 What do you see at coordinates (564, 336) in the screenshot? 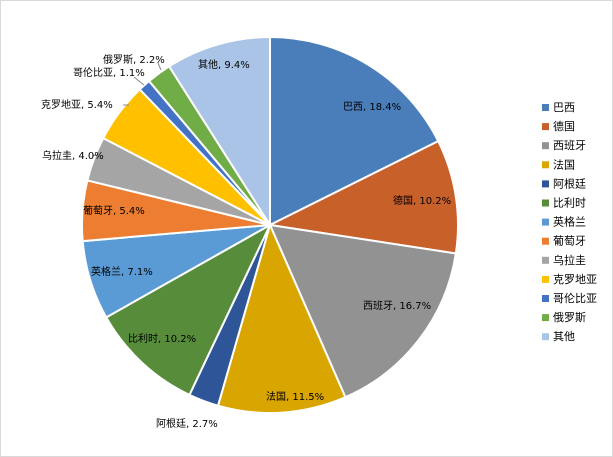
I see `legend-label-12: 其他` at bounding box center [564, 336].